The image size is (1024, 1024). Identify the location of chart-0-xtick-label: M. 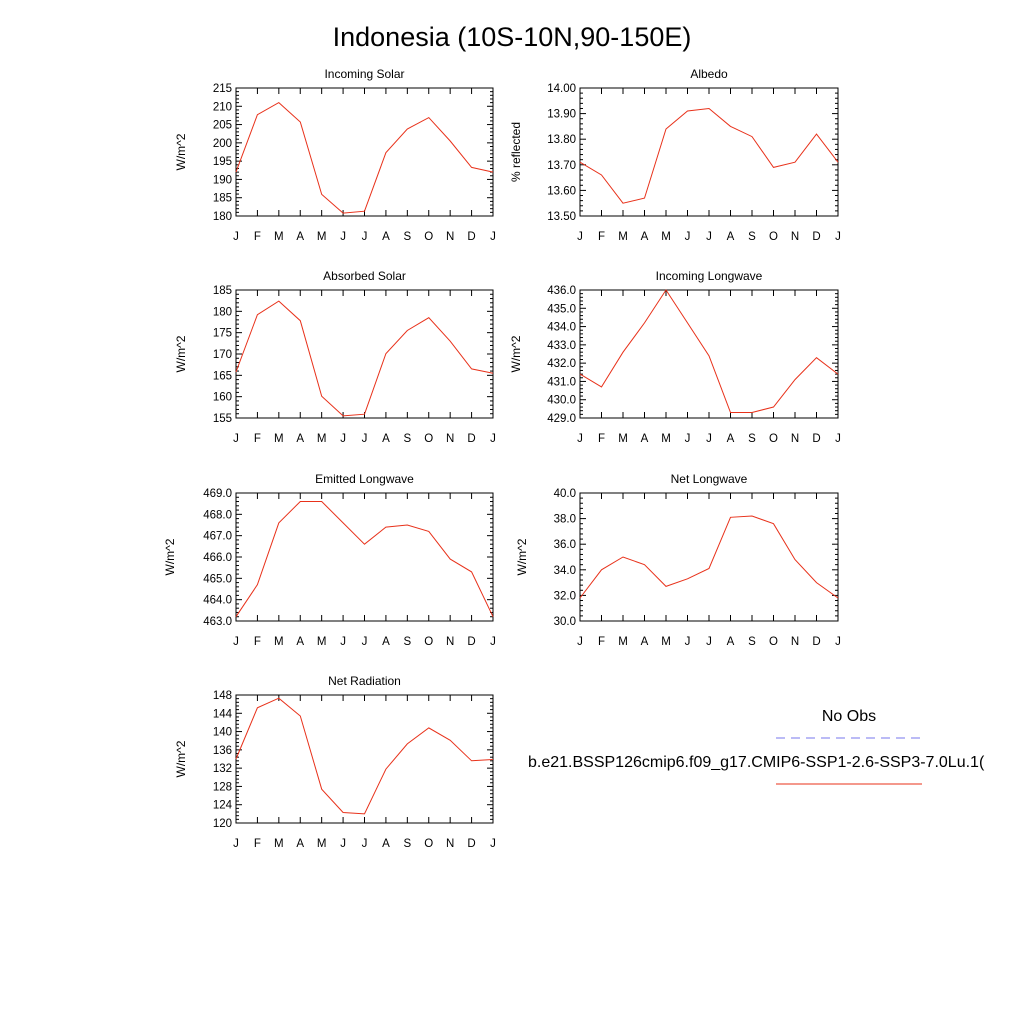
(279, 237).